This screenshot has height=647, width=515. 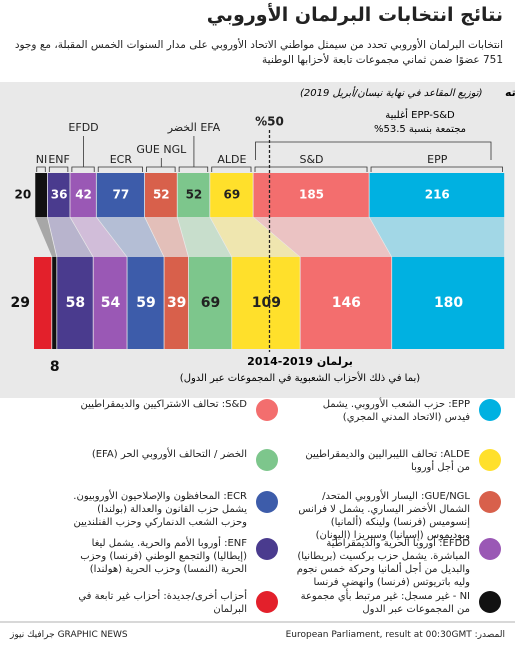 What do you see at coordinates (420, 129) in the screenshot?
I see `majority-note: مجتمعة بنسبة 53.5%` at bounding box center [420, 129].